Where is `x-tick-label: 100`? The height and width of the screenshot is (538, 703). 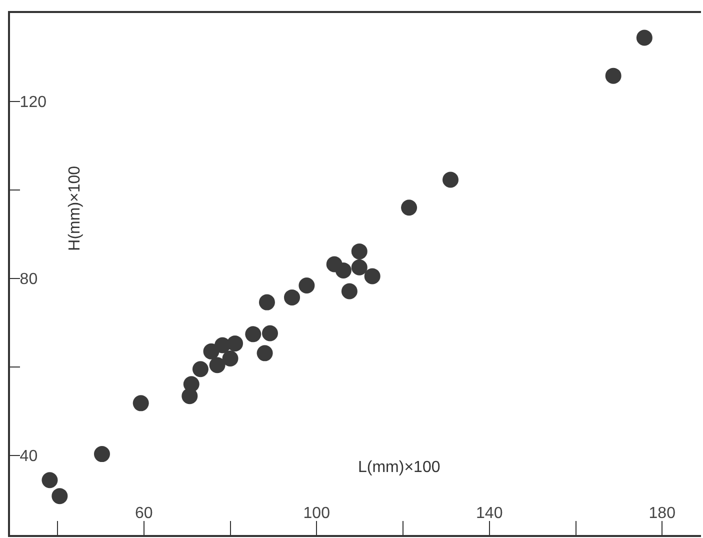
x-tick-label: 100 is located at coordinates (316, 513).